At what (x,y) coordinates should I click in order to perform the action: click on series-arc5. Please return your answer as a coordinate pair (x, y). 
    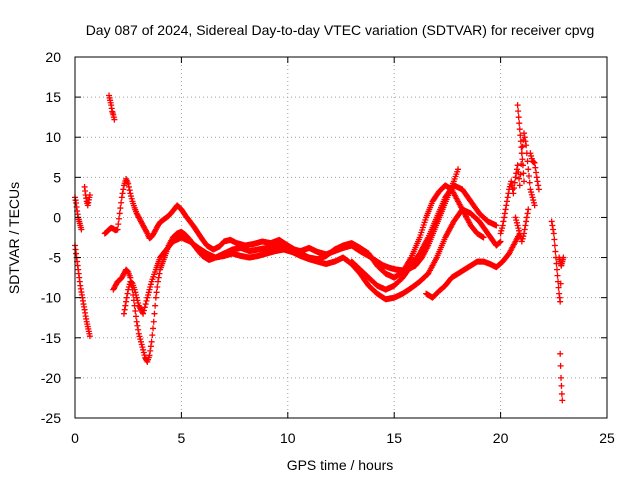
    Looking at the image, I should click on (112, 107).